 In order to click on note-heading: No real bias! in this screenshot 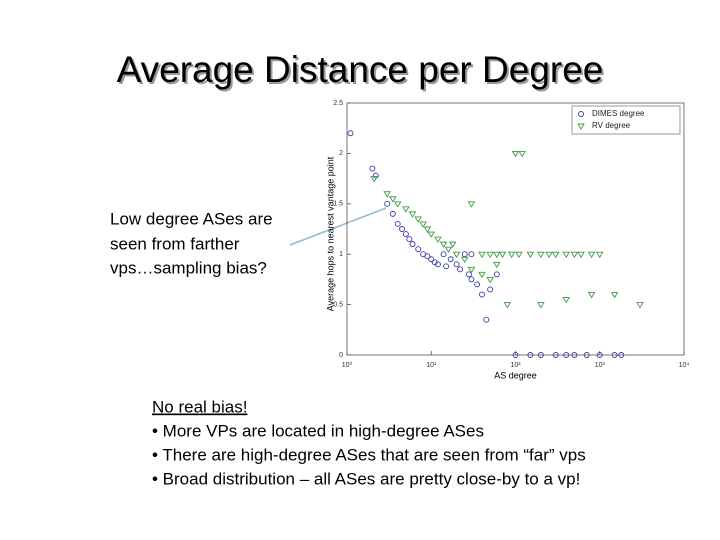, I will do `click(199, 406)`.